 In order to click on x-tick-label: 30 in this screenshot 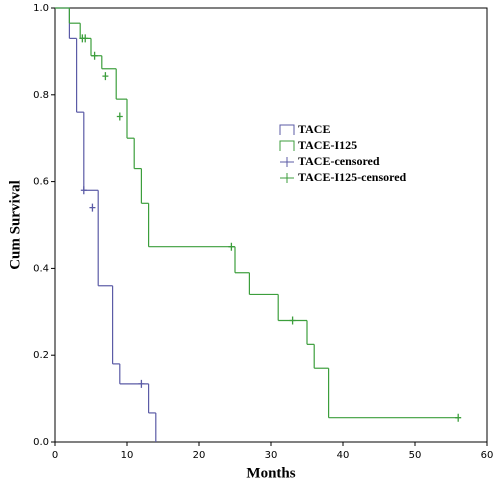, I will do `click(271, 455)`.